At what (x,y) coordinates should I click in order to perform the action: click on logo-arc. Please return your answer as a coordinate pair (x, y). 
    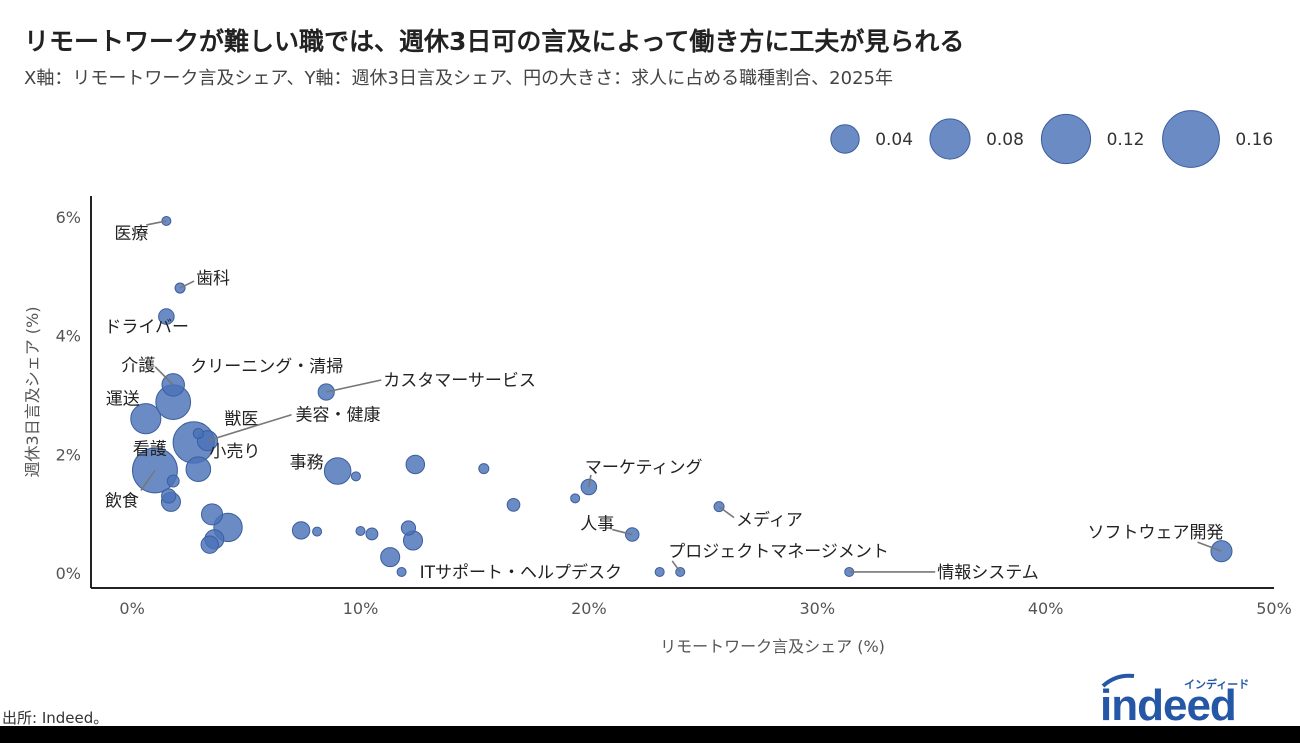
    Looking at the image, I should click on (1118, 680).